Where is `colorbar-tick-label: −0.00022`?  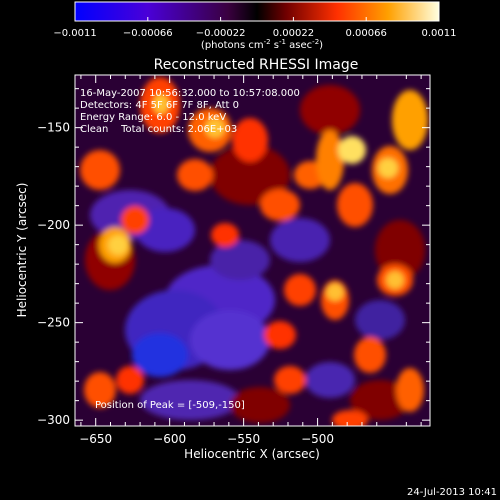
colorbar-tick-label: −0.00022 is located at coordinates (221, 33).